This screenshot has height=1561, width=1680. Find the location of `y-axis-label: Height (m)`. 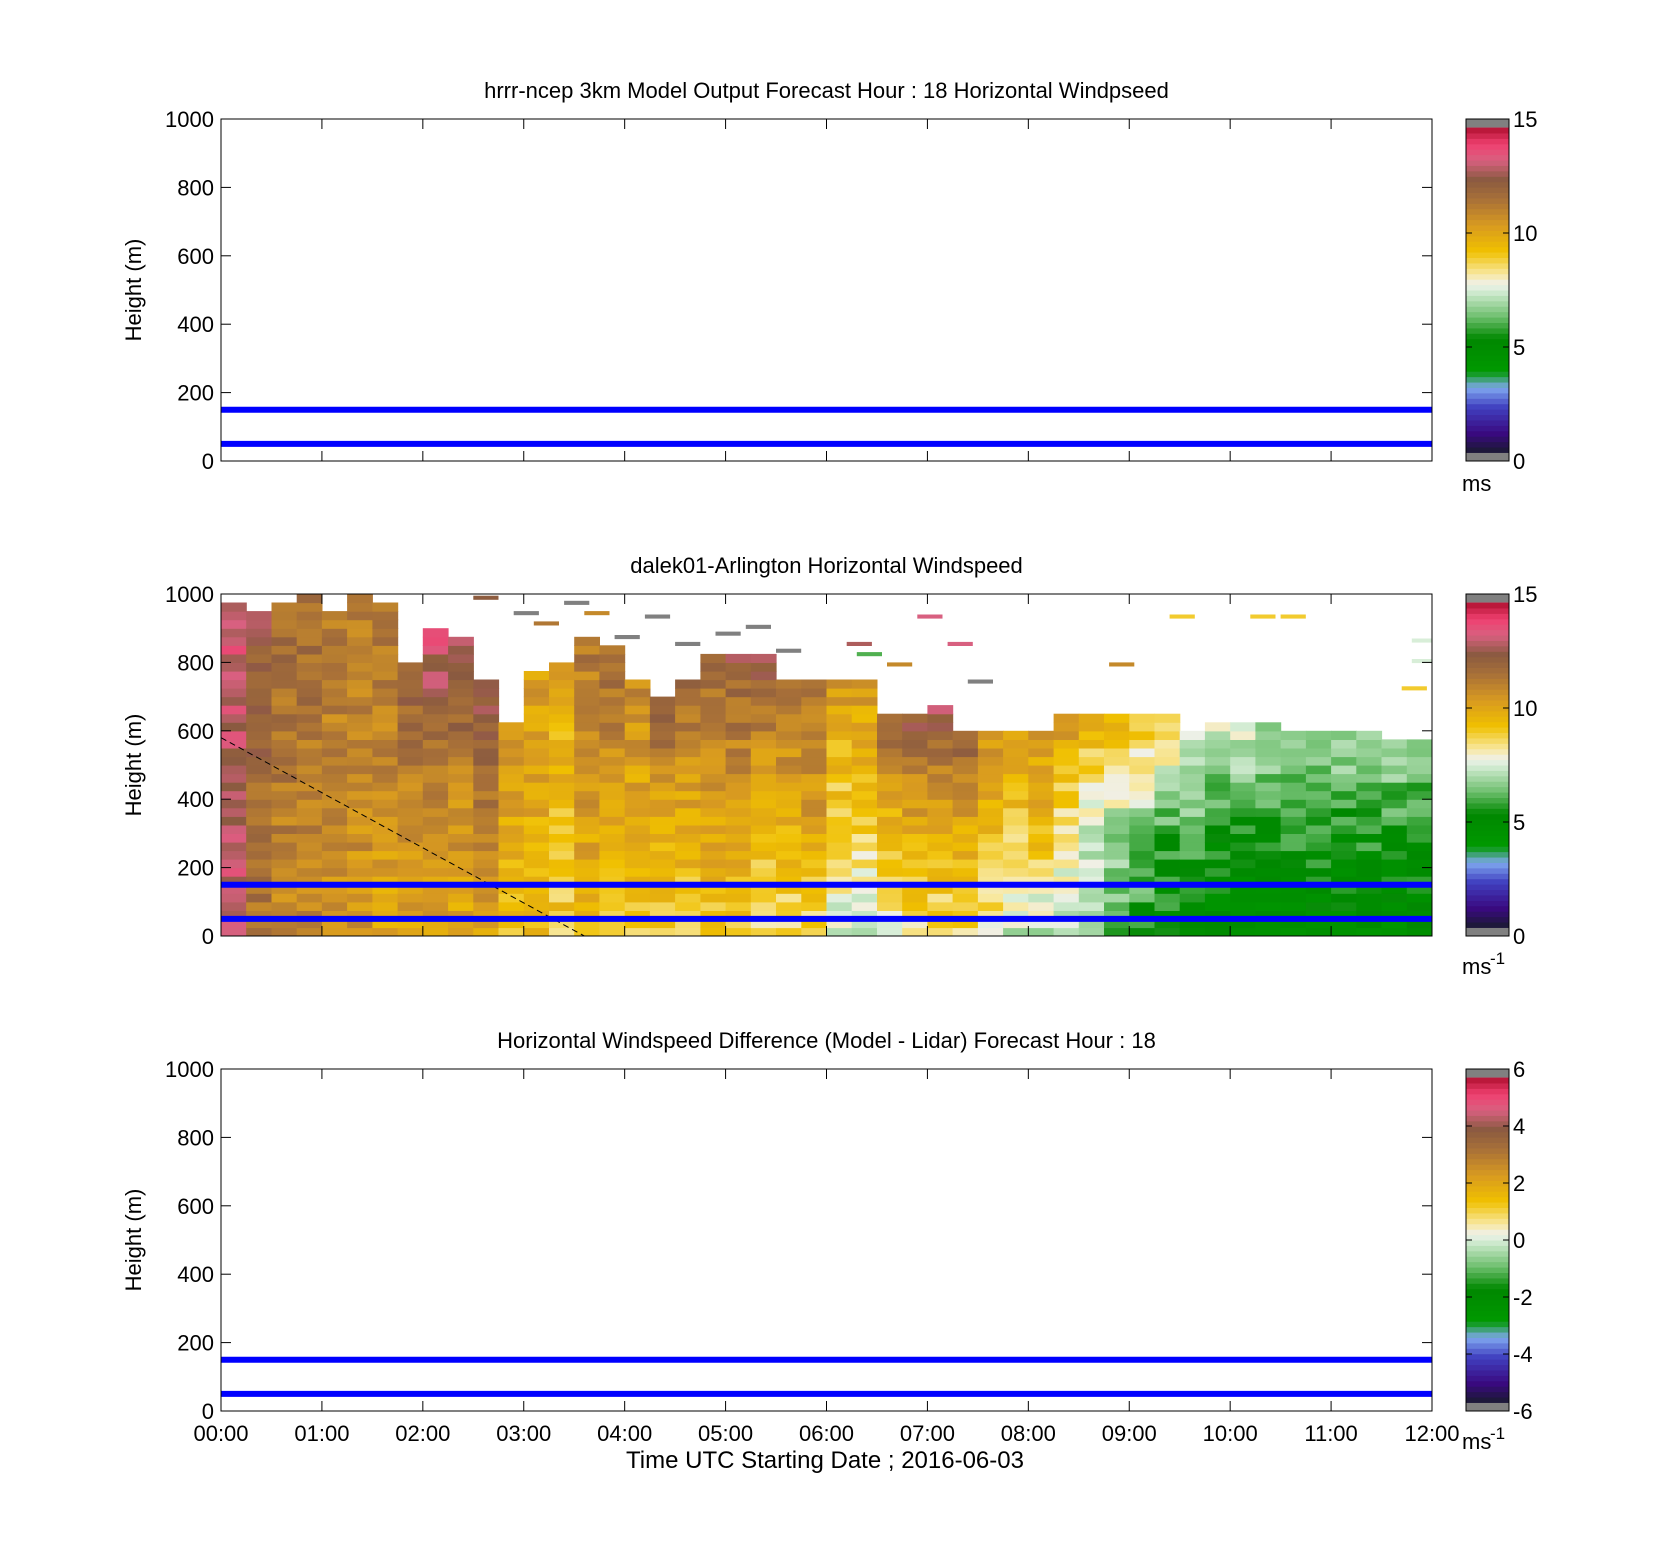

y-axis-label: Height (m) is located at coordinates (133, 290).